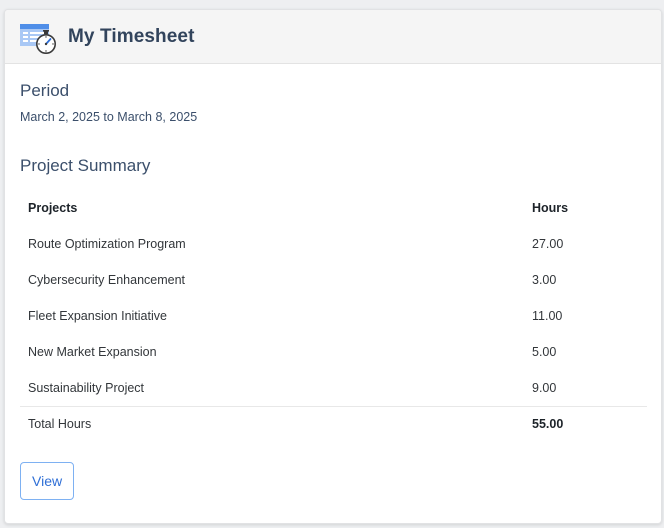 This screenshot has height=528, width=664. I want to click on column-header-projects: Projects, so click(53, 208).